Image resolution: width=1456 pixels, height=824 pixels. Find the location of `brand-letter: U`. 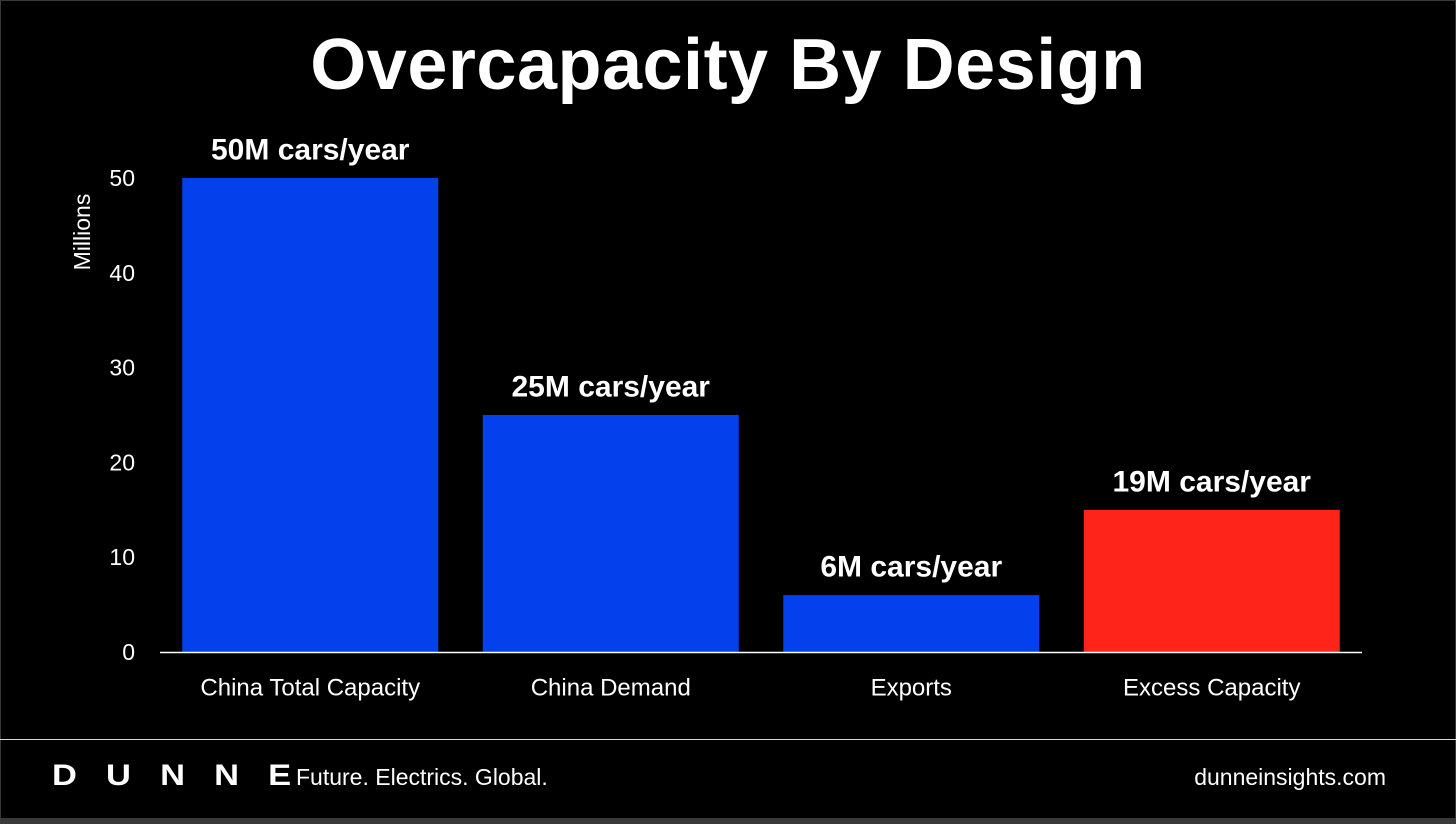

brand-letter: U is located at coordinates (118, 775).